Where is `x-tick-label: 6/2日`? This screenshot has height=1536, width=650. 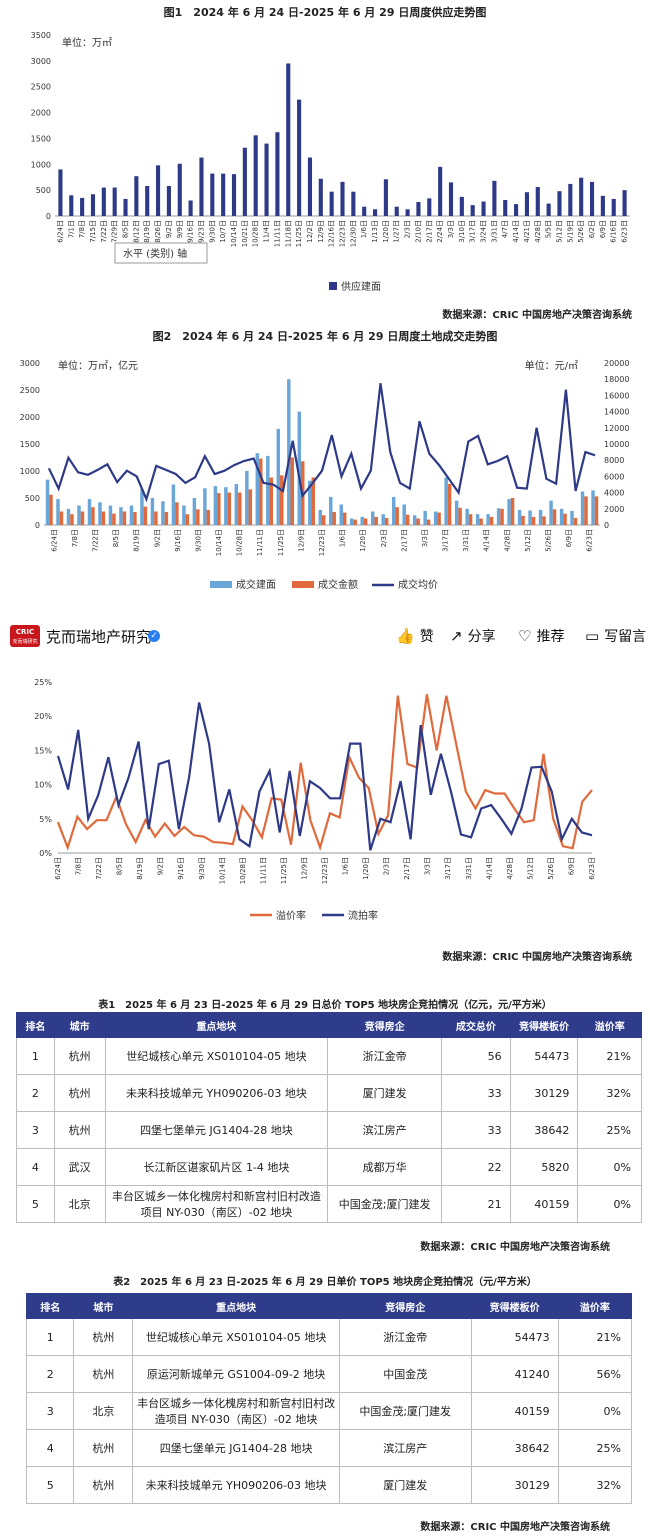
x-tick-label: 6/2日 is located at coordinates (592, 229).